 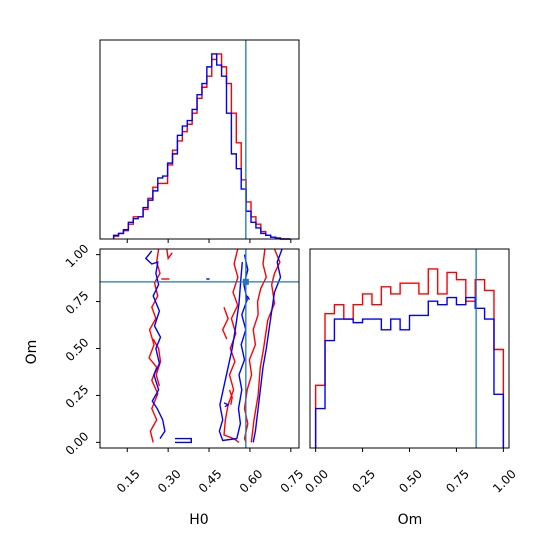 I want to click on joint-xtick-label-2: 0.45, so click(x=210, y=481).